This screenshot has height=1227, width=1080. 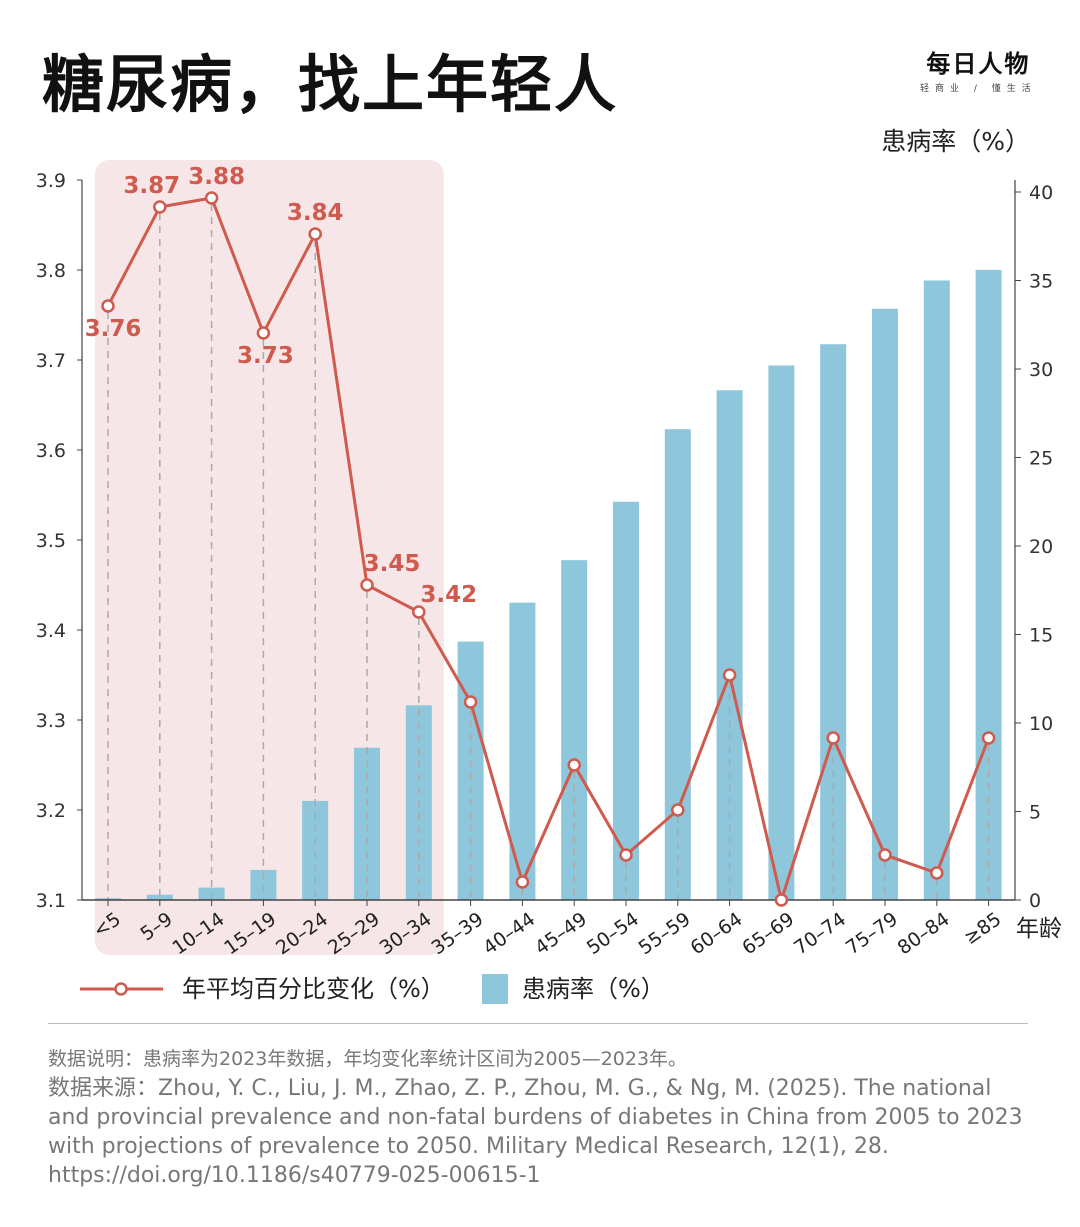 What do you see at coordinates (613, 933) in the screenshot?
I see `x-tick-label: 50–54` at bounding box center [613, 933].